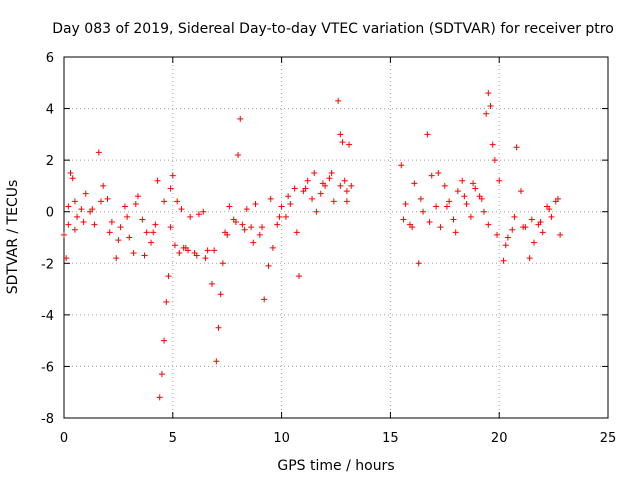 The height and width of the screenshot is (480, 640). What do you see at coordinates (390, 438) in the screenshot?
I see `x-tick-label: 15` at bounding box center [390, 438].